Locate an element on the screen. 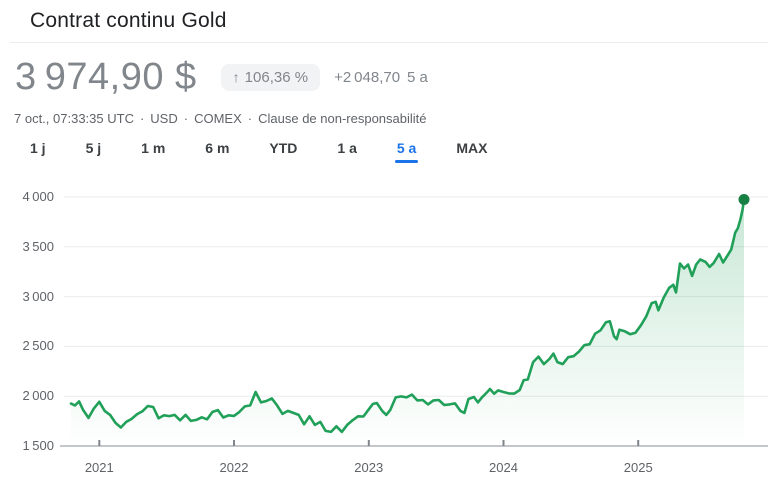  range-tab-6m: 6 m is located at coordinates (217, 148).